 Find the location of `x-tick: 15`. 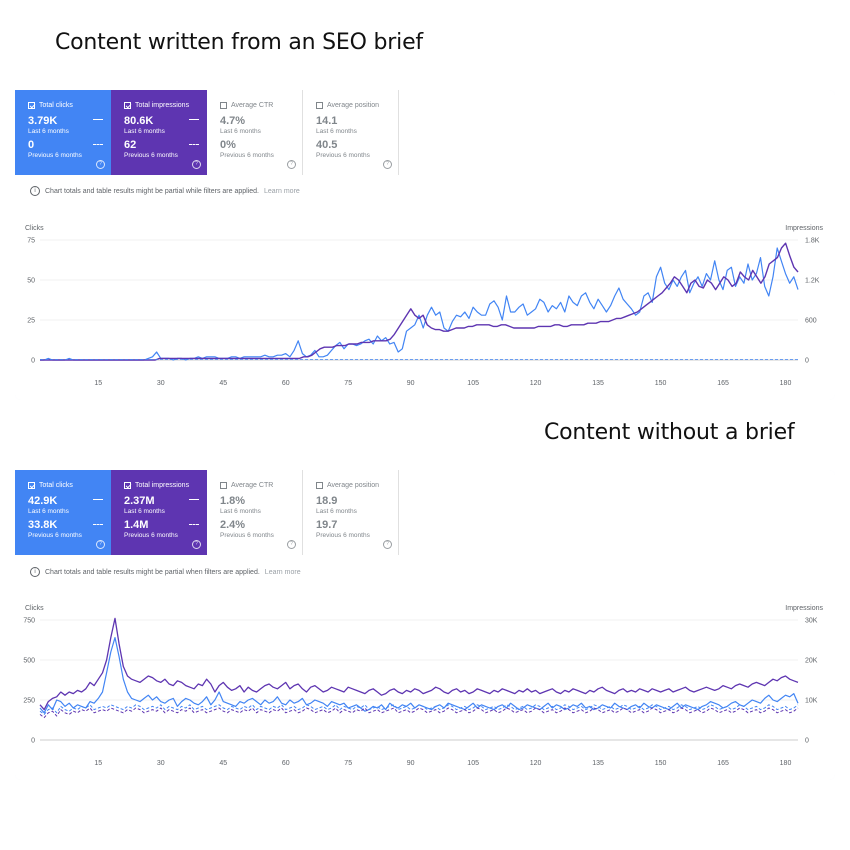

x-tick: 15 is located at coordinates (98, 383).